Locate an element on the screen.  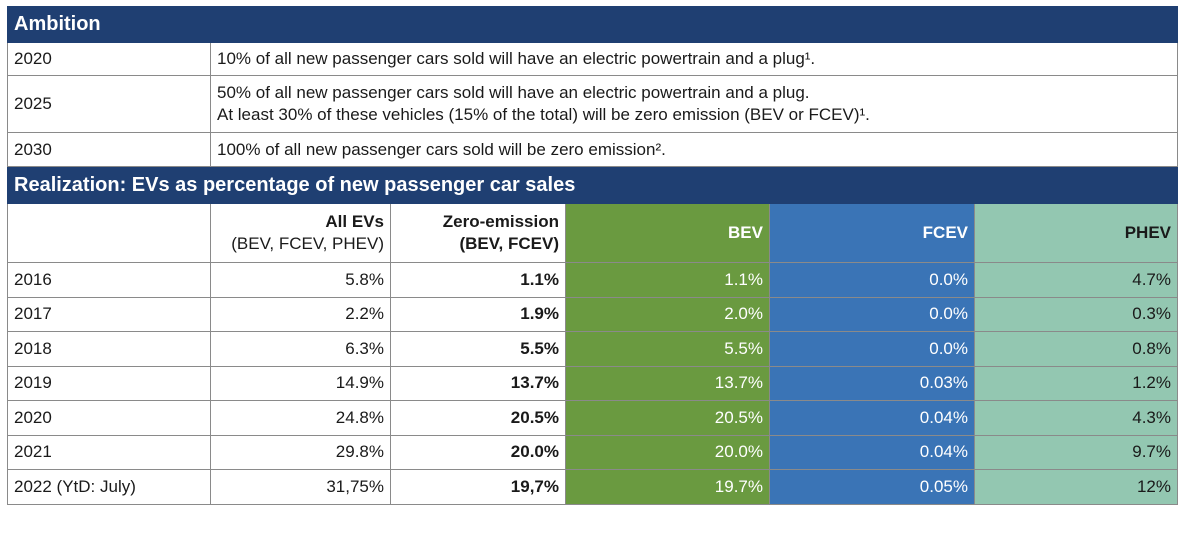
year-column-header is located at coordinates (109, 233).